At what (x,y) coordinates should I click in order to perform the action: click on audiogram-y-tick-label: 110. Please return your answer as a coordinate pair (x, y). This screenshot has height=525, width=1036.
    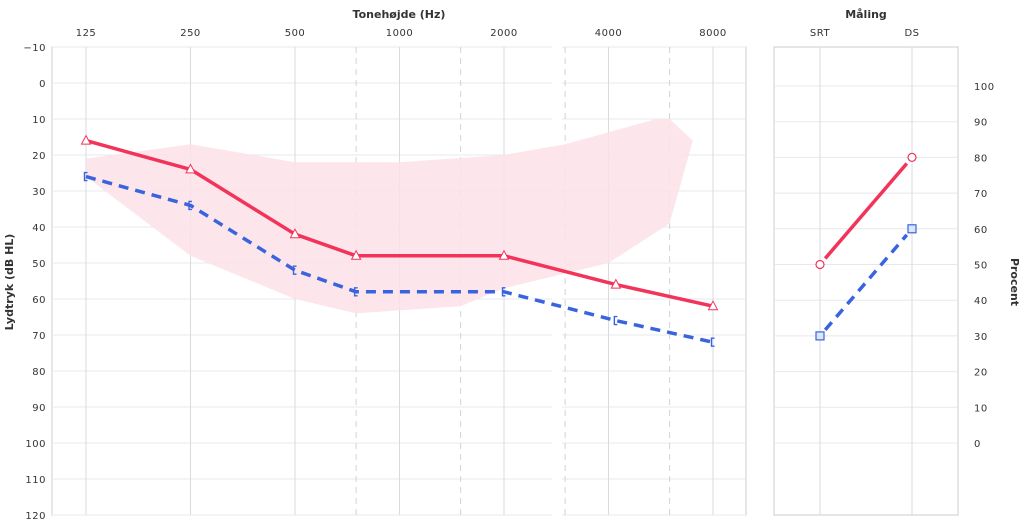
    Looking at the image, I should click on (35, 480).